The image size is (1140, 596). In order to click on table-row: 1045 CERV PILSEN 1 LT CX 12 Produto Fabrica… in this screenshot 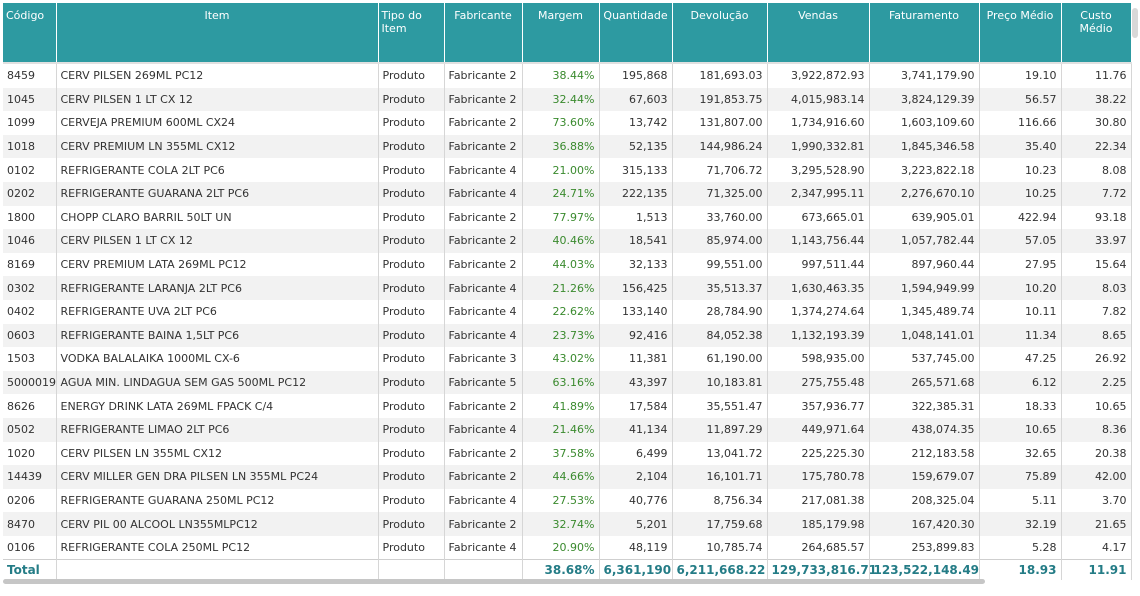, I will do `click(567, 99)`.